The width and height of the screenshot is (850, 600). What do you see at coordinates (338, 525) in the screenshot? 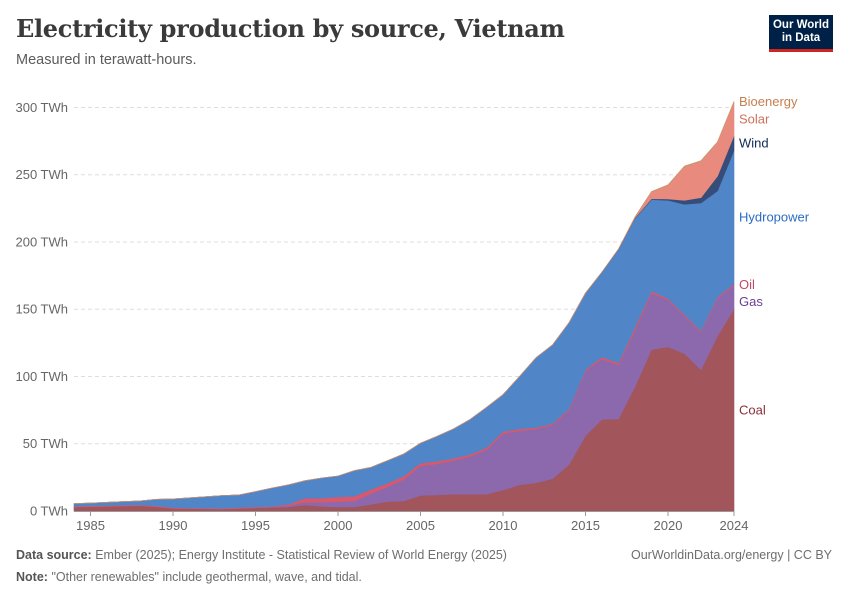
I see `x-tick-label: 2000` at bounding box center [338, 525].